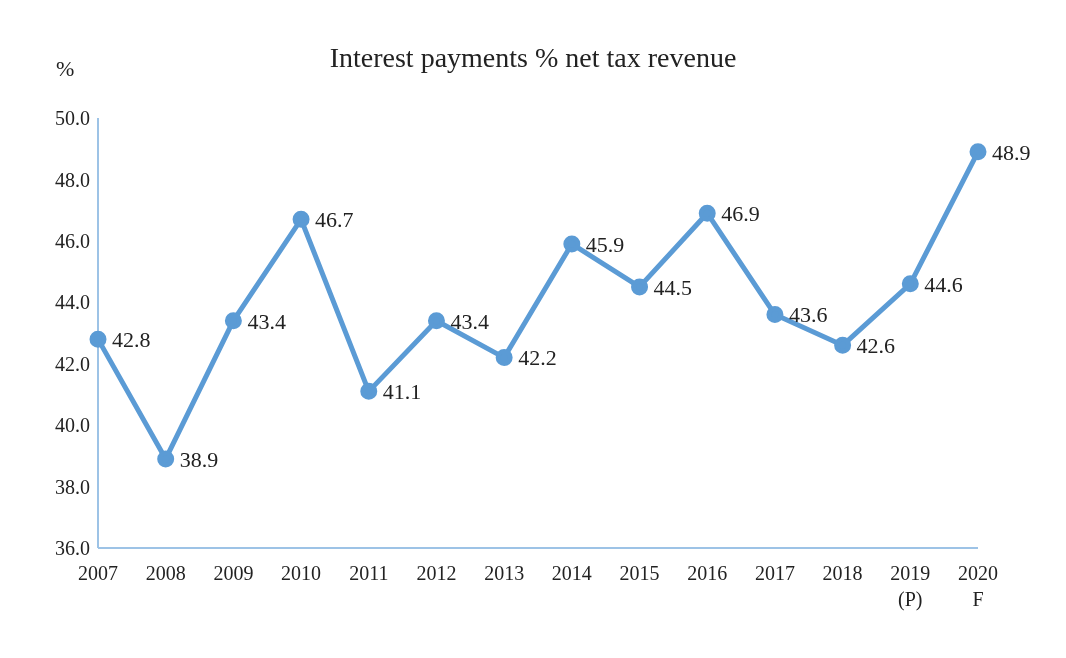  I want to click on data-label: 46.7, so click(334, 220).